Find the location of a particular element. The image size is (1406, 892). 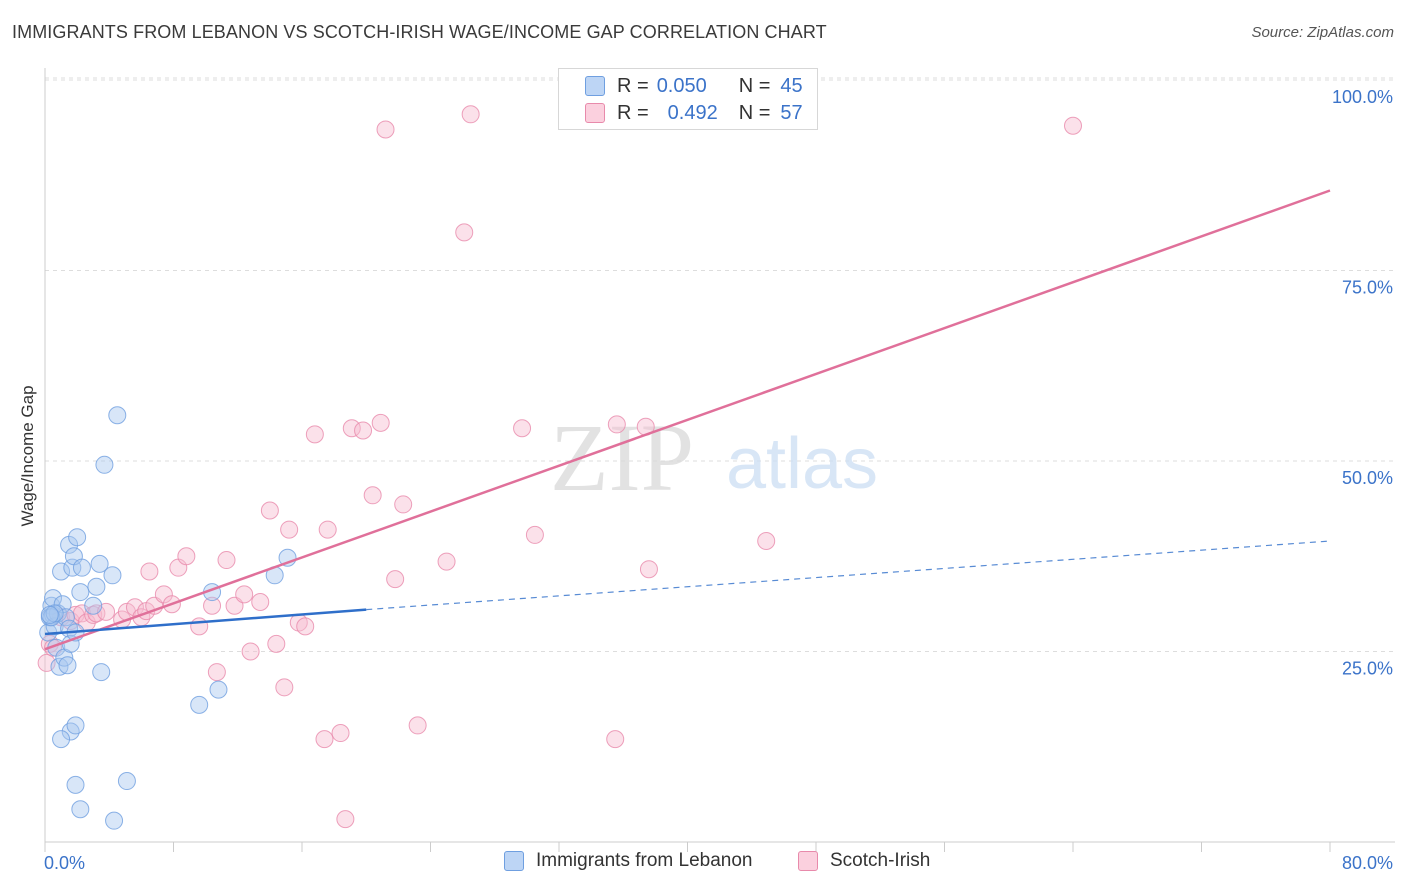

legend-n-value: 45 is located at coordinates (791, 85).